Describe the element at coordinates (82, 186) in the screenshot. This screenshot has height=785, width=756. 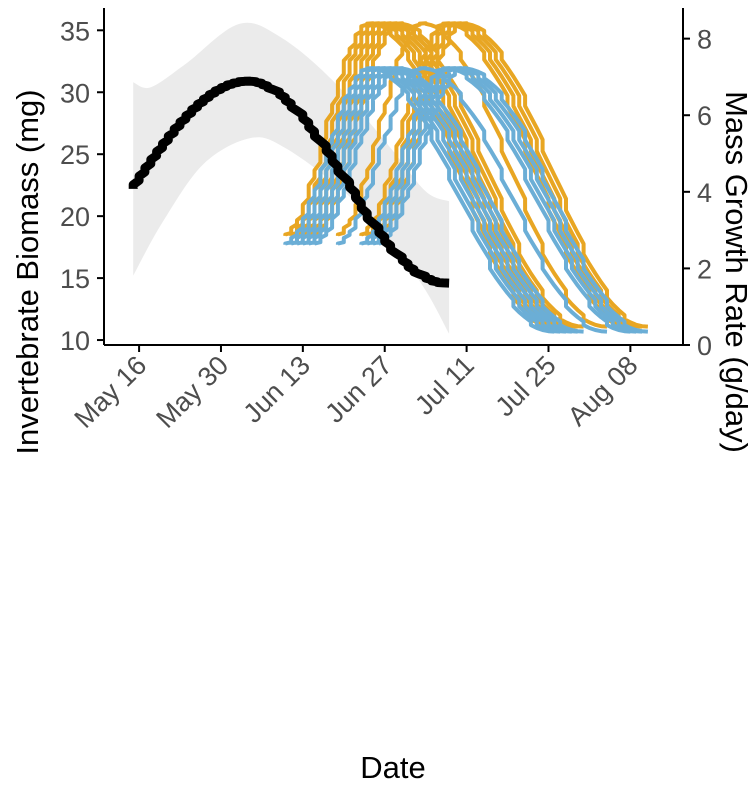
I see `y-axis-ticks: 10 15 20 25 30 35` at that location.